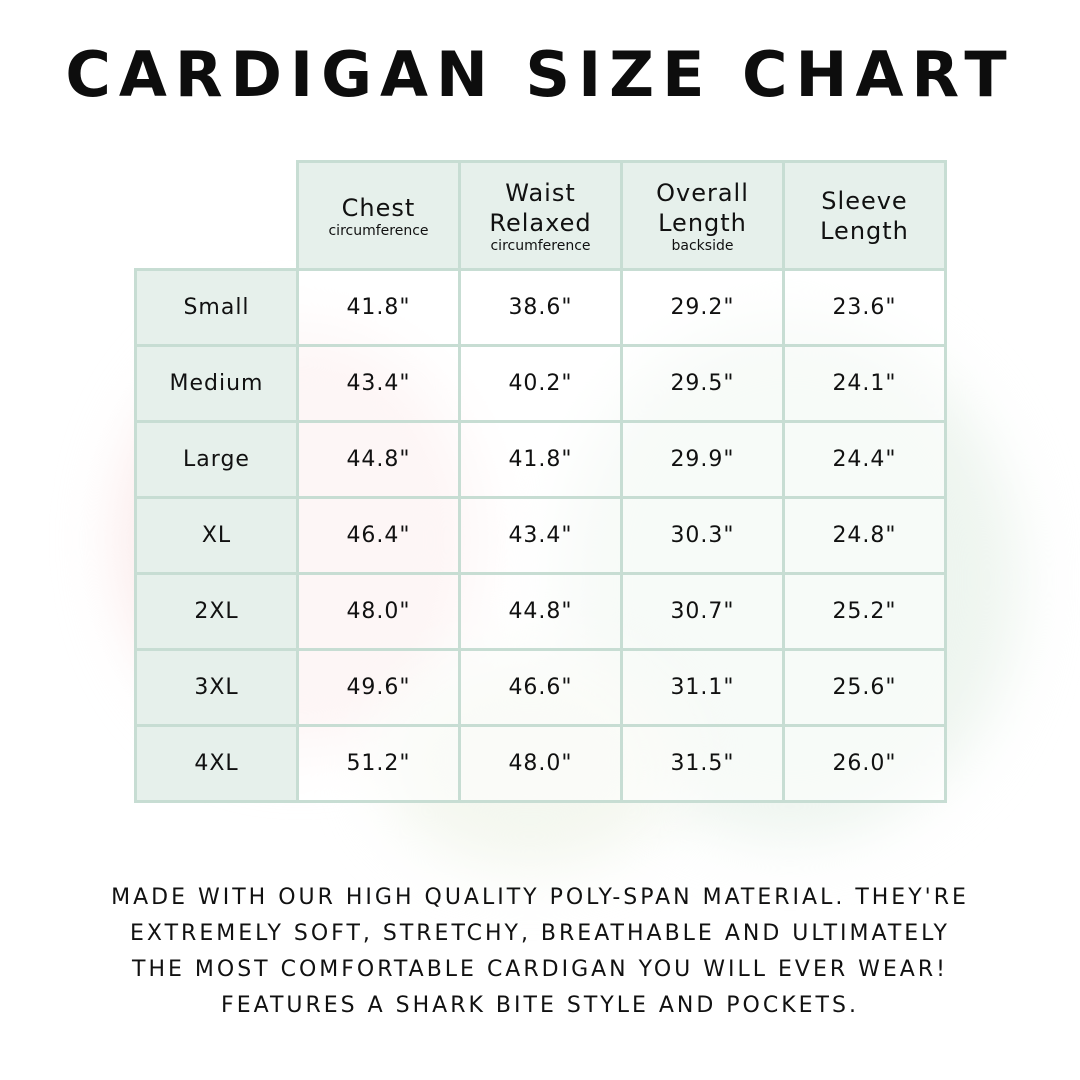 This screenshot has width=1080, height=1080. I want to click on table-cell: 51.2", so click(378, 763).